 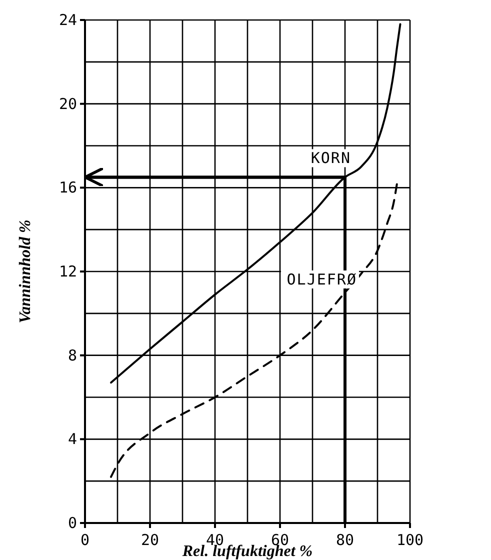 I want to click on y-tick-label: 24, so click(x=67, y=20).